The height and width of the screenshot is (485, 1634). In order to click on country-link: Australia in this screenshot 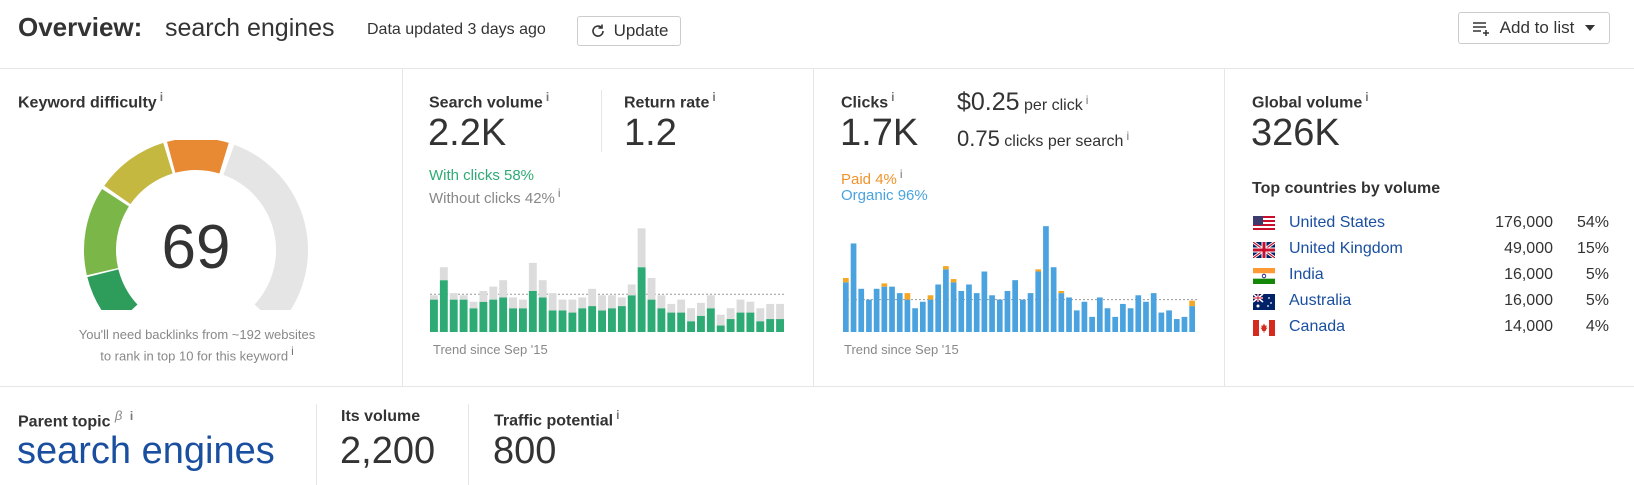, I will do `click(1320, 300)`.